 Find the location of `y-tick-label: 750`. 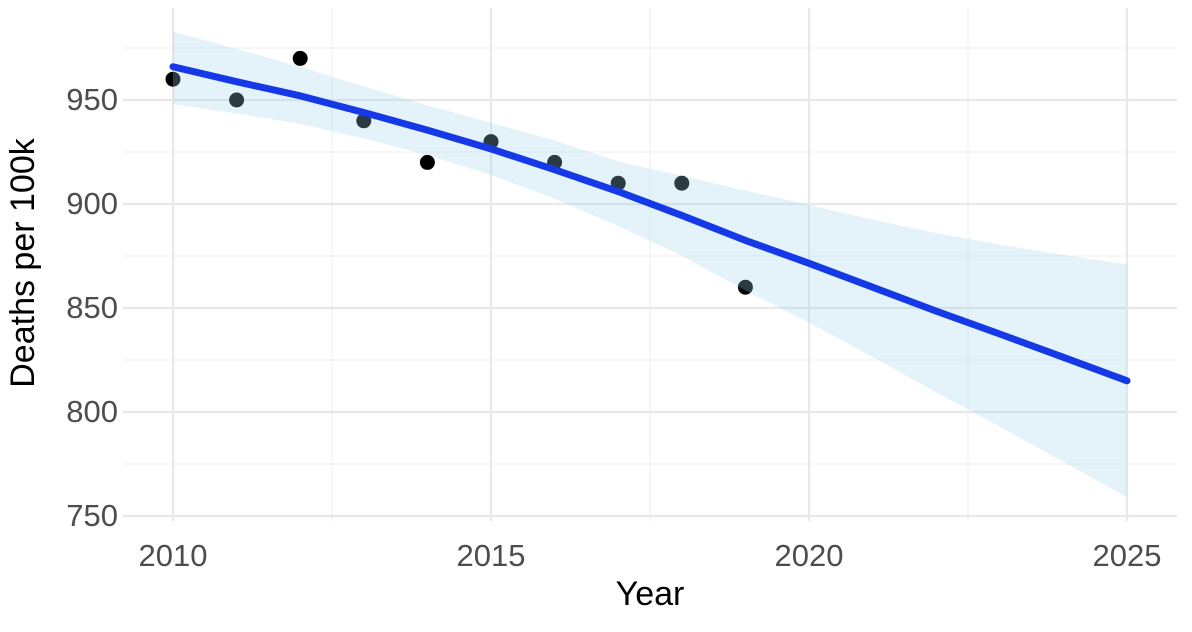

y-tick-label: 750 is located at coordinates (92, 515).